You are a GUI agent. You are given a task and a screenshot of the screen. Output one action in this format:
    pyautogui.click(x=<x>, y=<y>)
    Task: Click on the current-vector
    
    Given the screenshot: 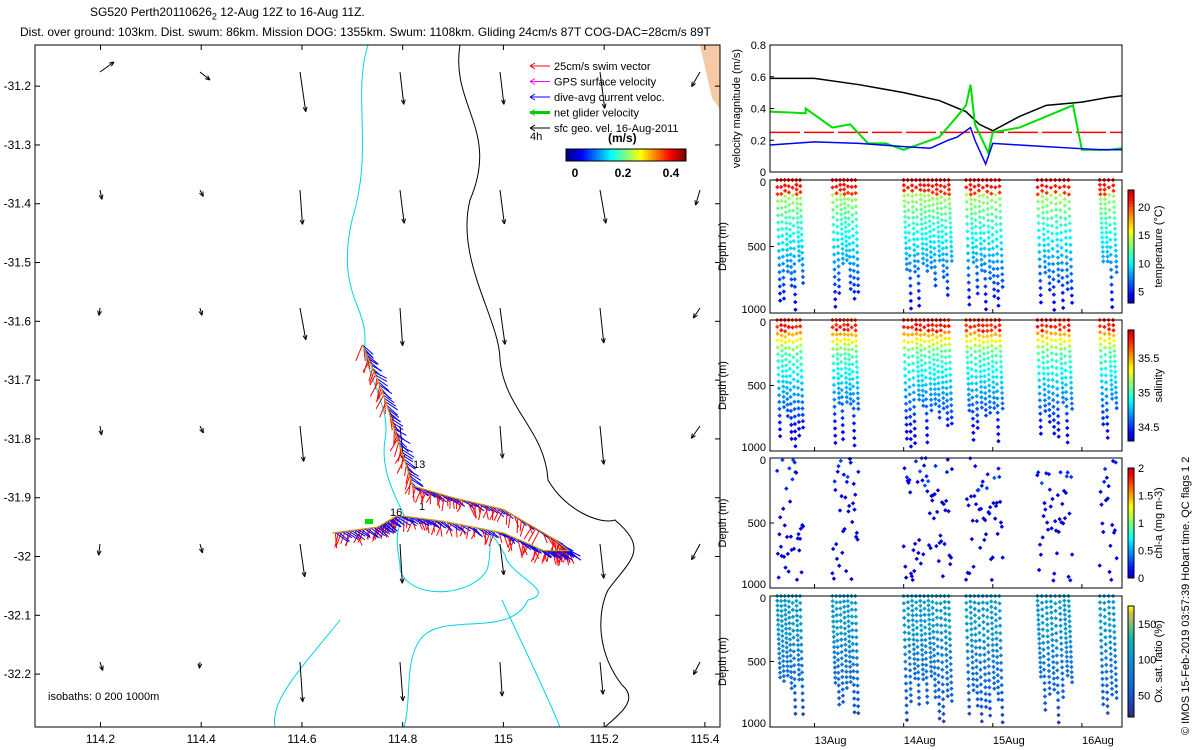 What is the action you would take?
    pyautogui.click(x=602, y=445)
    